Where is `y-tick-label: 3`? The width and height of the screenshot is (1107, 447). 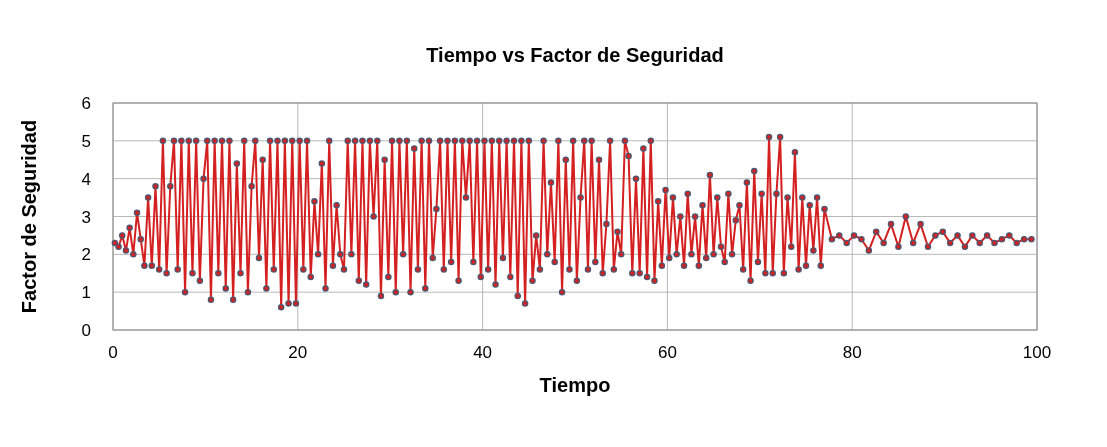 y-tick-label: 3 is located at coordinates (86, 217).